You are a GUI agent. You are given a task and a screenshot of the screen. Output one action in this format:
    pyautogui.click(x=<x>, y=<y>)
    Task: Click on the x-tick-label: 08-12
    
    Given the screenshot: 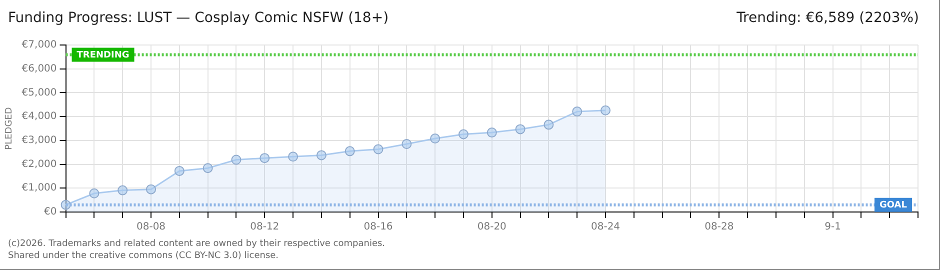 What is the action you would take?
    pyautogui.click(x=265, y=227)
    